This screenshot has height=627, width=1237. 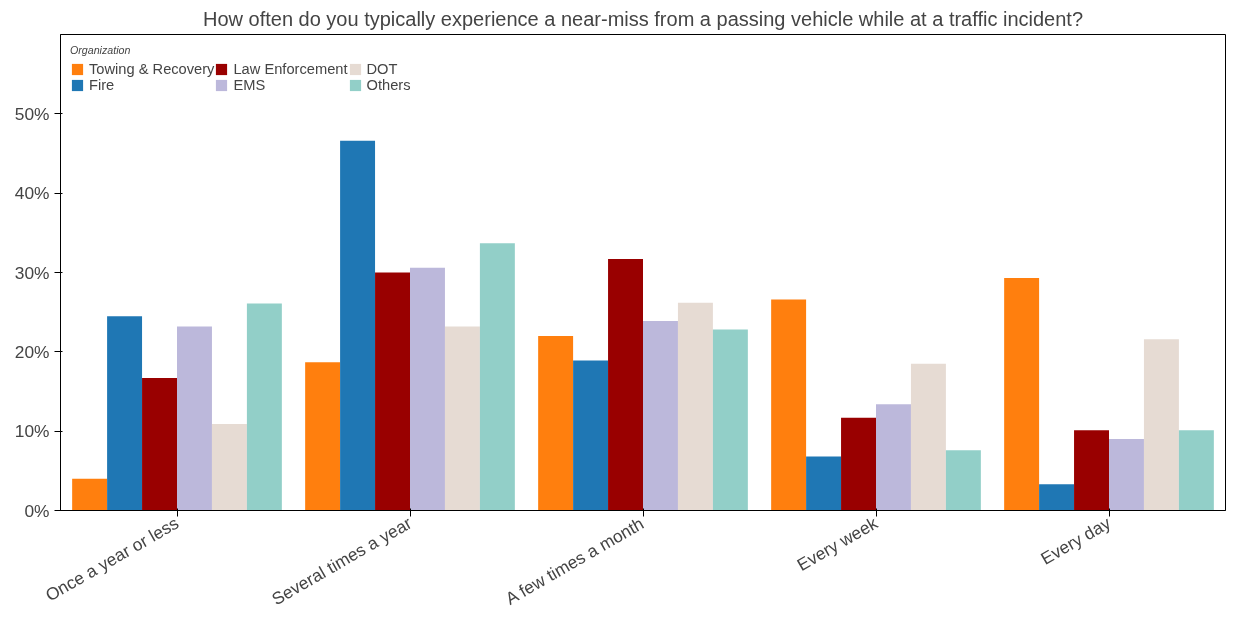 What do you see at coordinates (388, 85) in the screenshot?
I see `legend-label: Others` at bounding box center [388, 85].